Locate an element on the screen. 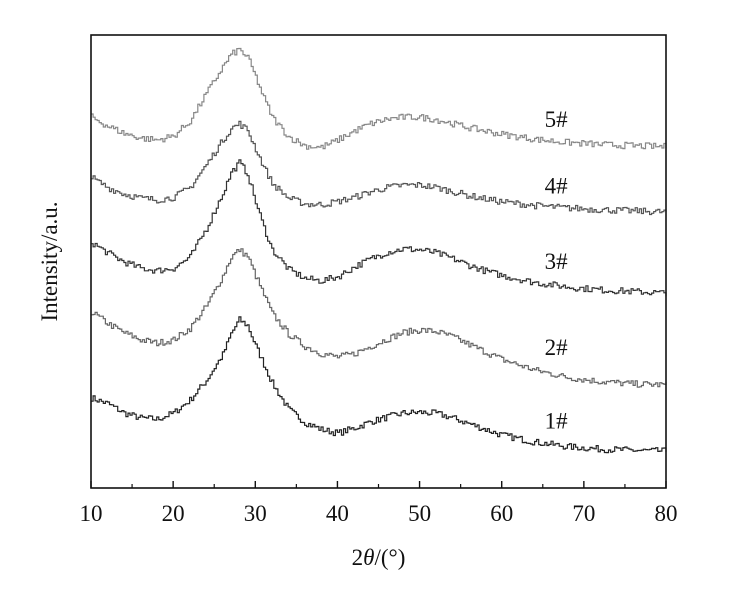 This screenshot has height=590, width=730. x-tick-label: 10 is located at coordinates (91, 513).